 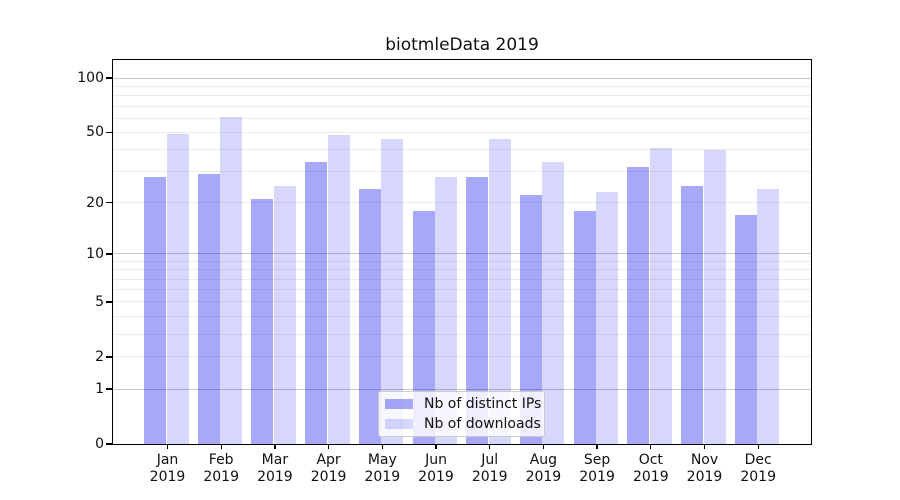 What do you see at coordinates (275, 477) in the screenshot?
I see `x-tick-label-year-mar: 2019` at bounding box center [275, 477].